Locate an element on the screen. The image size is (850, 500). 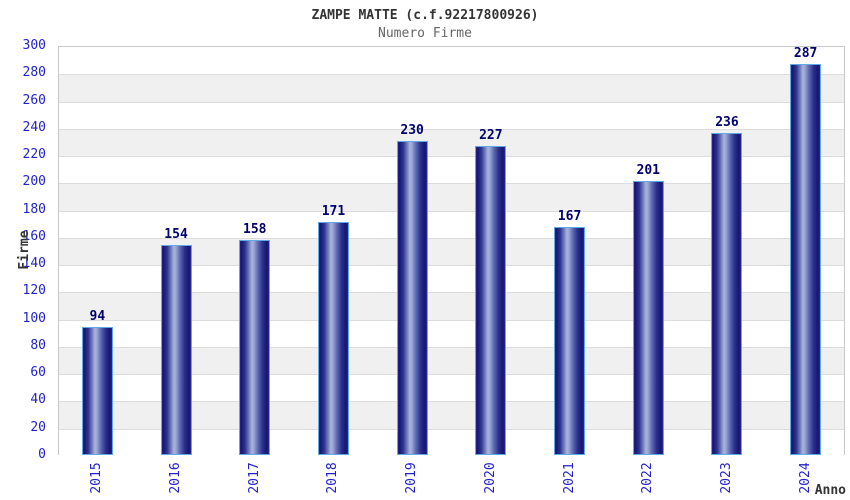
bar-value-label: 167 is located at coordinates (569, 217).